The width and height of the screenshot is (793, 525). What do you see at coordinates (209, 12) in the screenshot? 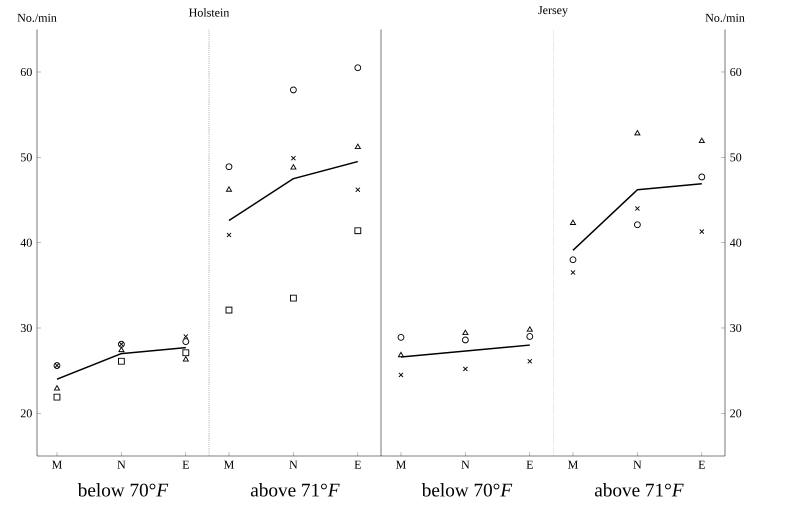
I see `chart-title: Holstein` at bounding box center [209, 12].